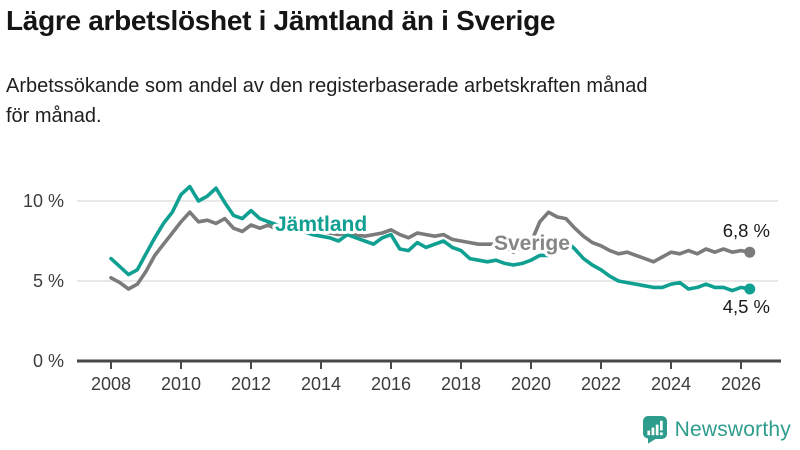  Describe the element at coordinates (461, 384) in the screenshot. I see `x-tick-label-2018: 2018` at that location.